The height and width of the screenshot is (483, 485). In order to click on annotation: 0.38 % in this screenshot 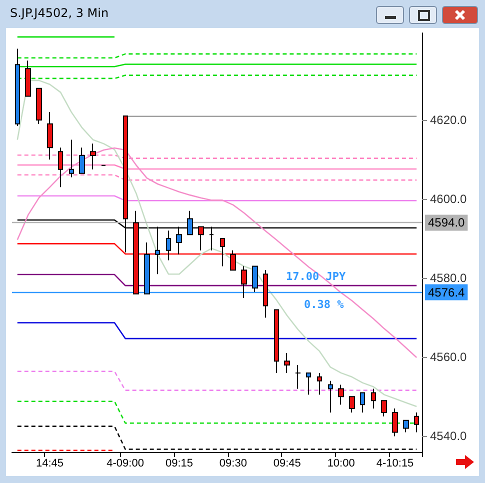, I will do `click(324, 304)`.